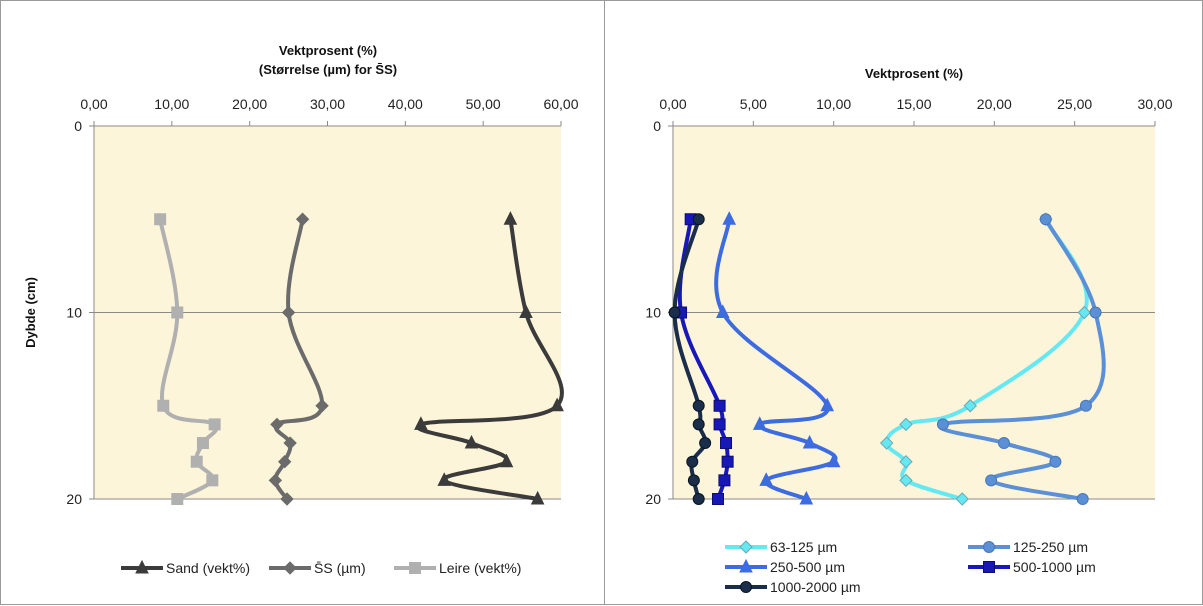 This screenshot has height=606, width=1203. I want to click on right-legend-label-500-1000-m: 500-1000 µm, so click(1054, 567).